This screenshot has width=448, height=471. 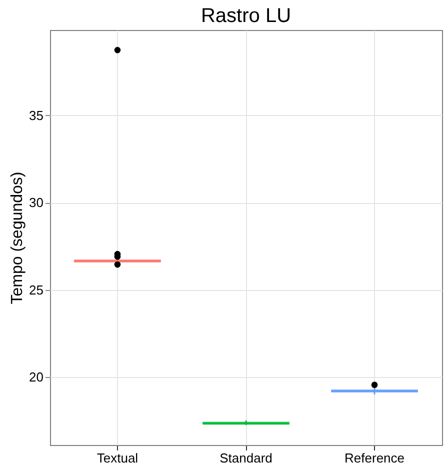 I want to click on x-tick-label: Textual, so click(x=117, y=458).